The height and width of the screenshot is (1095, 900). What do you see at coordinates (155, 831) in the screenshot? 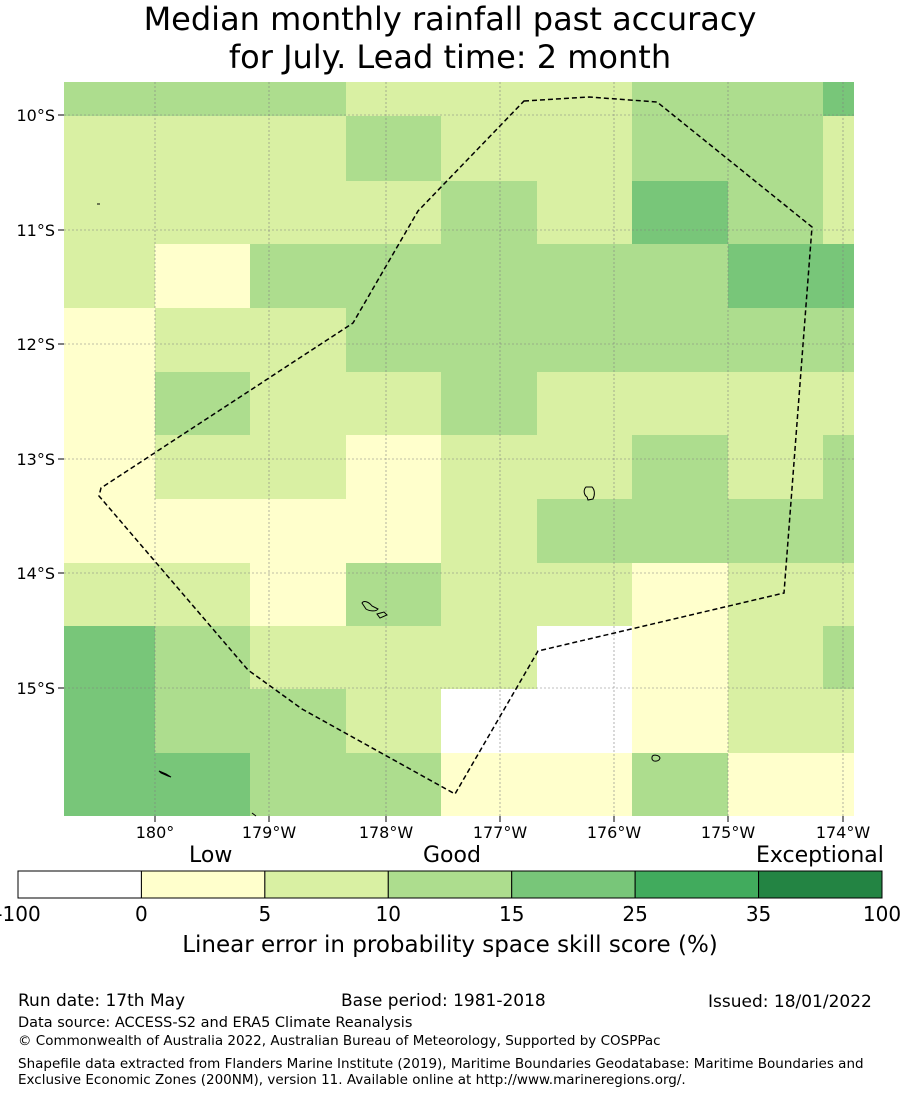
I see `lon-label: 180°` at bounding box center [155, 831].